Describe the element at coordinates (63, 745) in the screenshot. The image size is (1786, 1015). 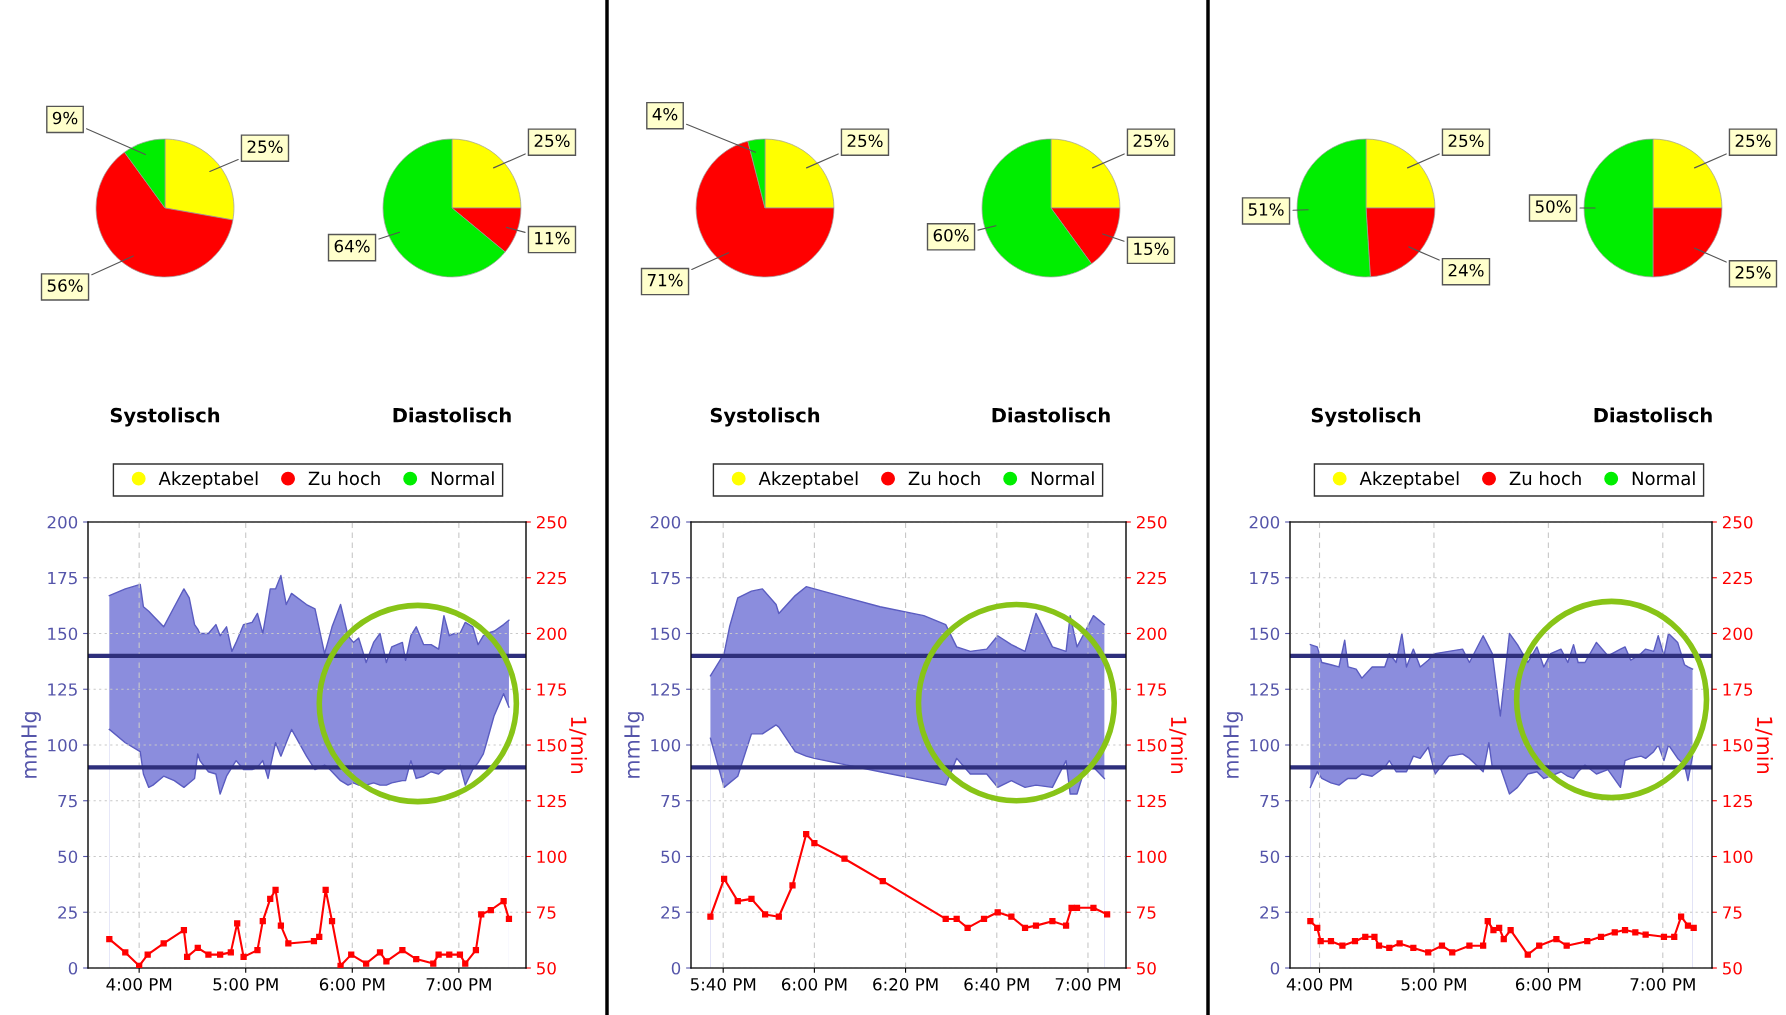
I see `y-tick-label: 100` at that location.